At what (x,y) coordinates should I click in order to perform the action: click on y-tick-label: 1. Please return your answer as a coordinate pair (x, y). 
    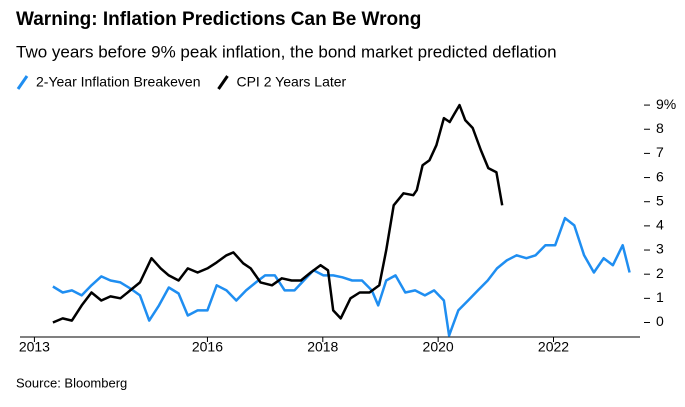
    Looking at the image, I should click on (660, 297).